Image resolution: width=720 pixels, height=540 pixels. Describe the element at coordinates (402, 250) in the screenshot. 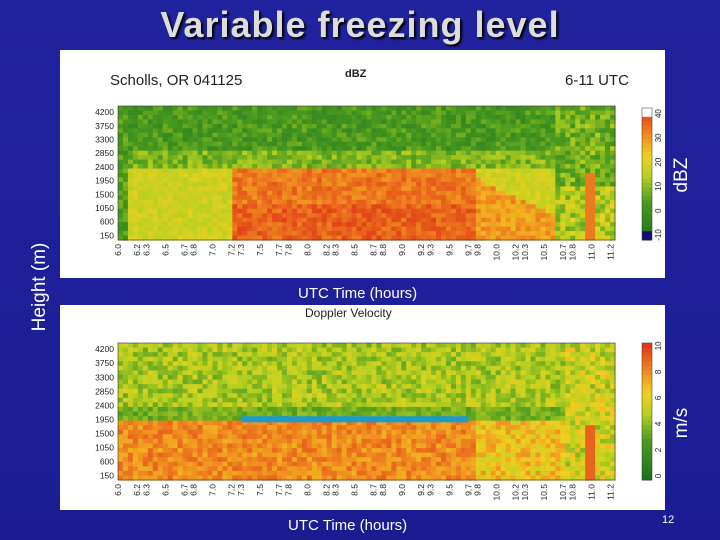

I see `x-tick-label: 9.0` at that location.